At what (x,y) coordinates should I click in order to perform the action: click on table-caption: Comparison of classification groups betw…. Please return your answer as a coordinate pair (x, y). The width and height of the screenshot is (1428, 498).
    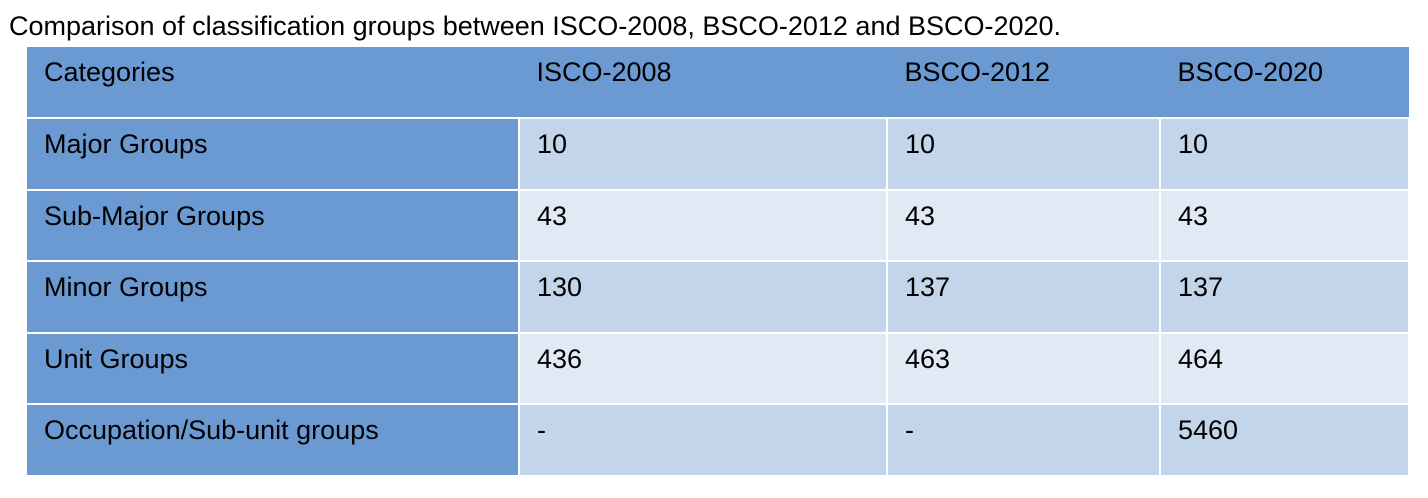
    Looking at the image, I should click on (535, 26).